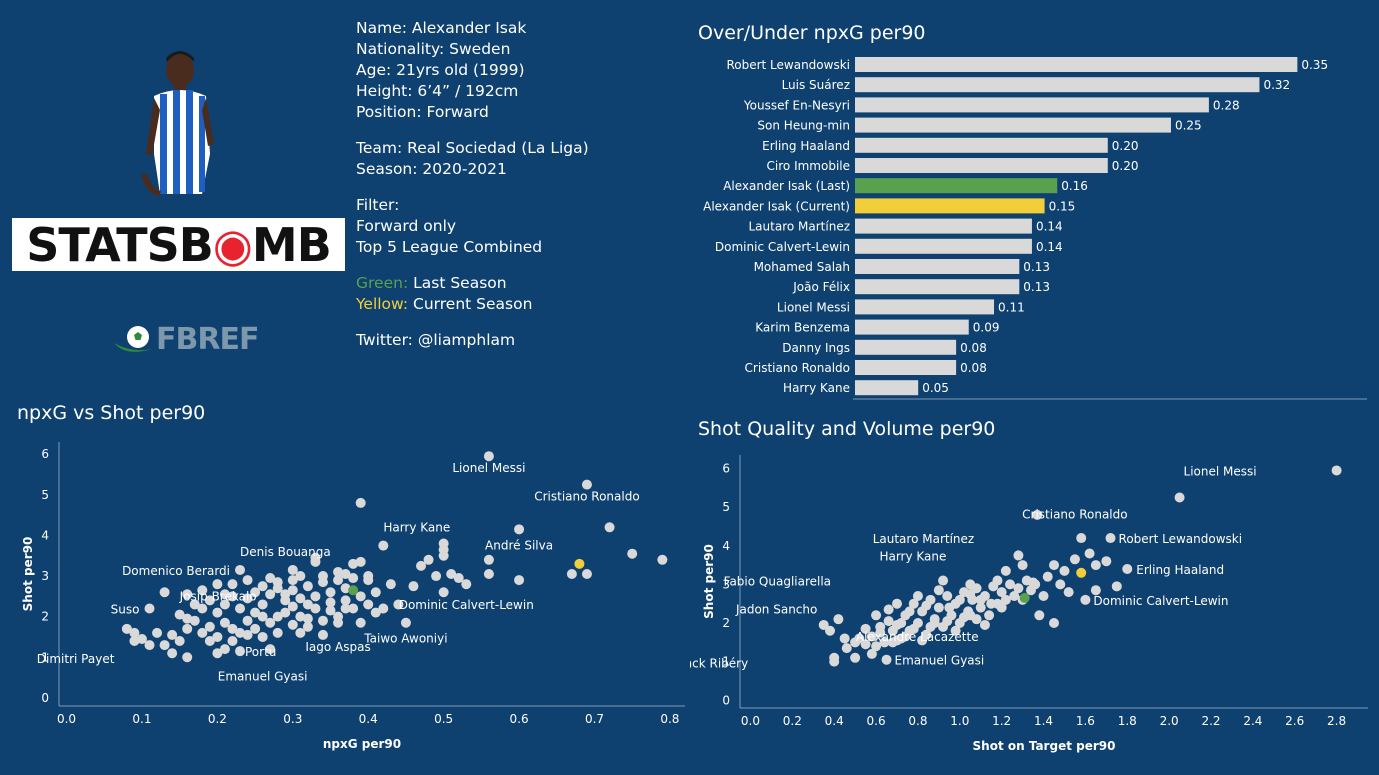  I want to click on y-tick-label: 2, so click(726, 623).